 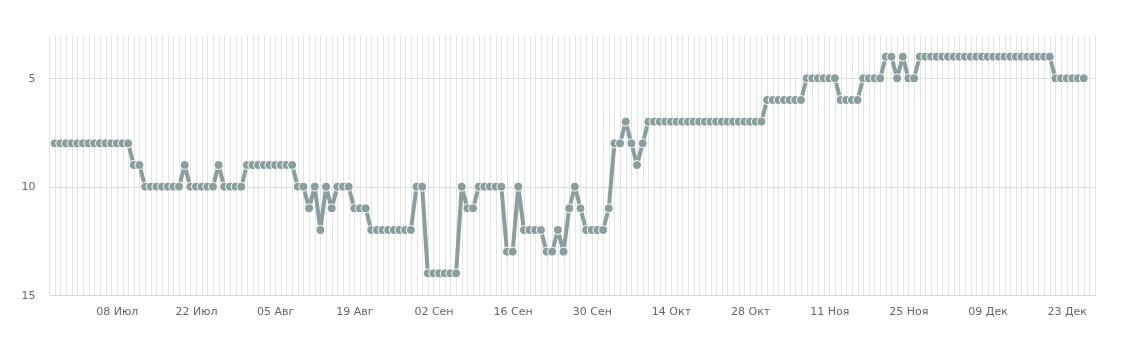 What do you see at coordinates (592, 311) in the screenshot?
I see `x-tick-label: 30 Сен` at bounding box center [592, 311].